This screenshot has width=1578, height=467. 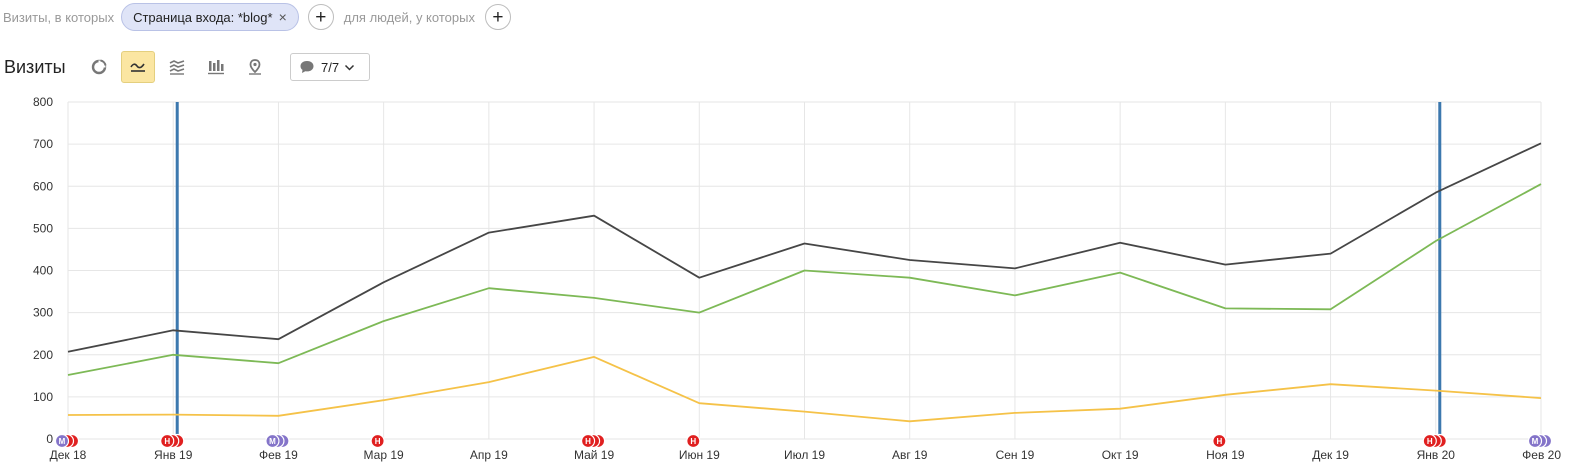 What do you see at coordinates (173, 455) in the screenshot?
I see `x-tick-label: Янв 19` at bounding box center [173, 455].